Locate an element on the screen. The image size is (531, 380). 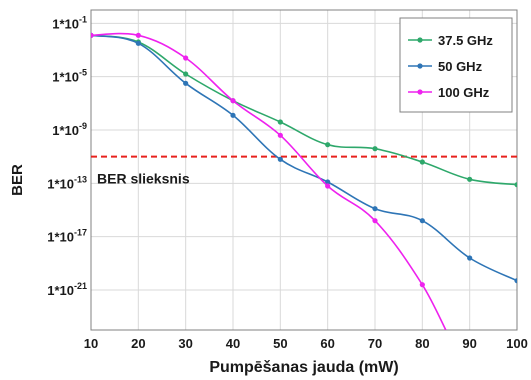
y-axis-title: BER is located at coordinates (17, 180).